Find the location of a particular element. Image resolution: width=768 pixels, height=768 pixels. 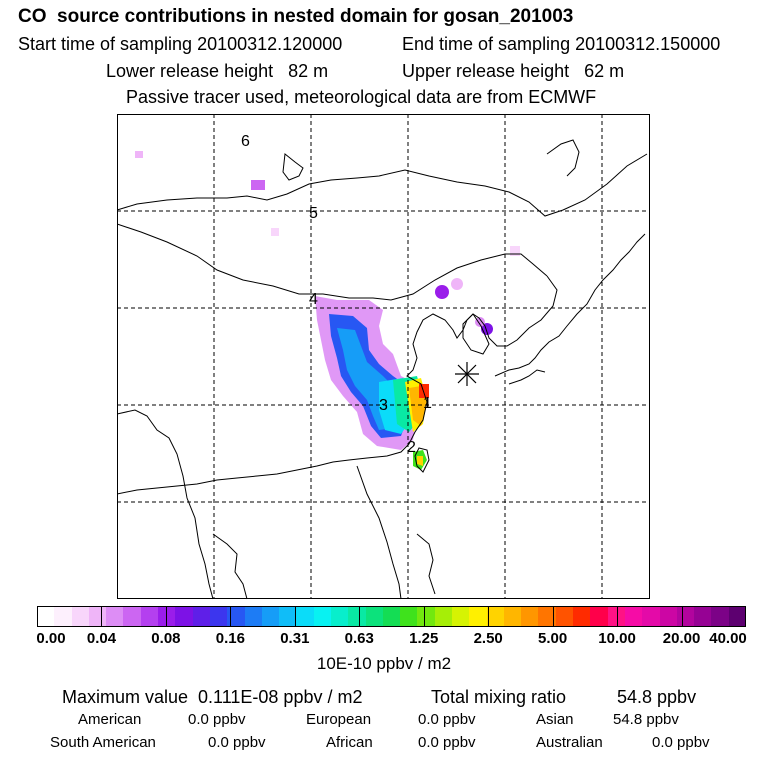

region-name: African is located at coordinates (349, 742).